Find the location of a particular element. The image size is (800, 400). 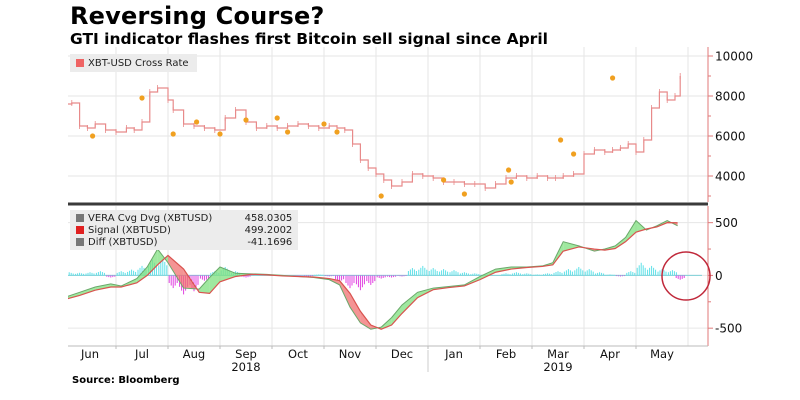

month-label: May is located at coordinates (662, 354).